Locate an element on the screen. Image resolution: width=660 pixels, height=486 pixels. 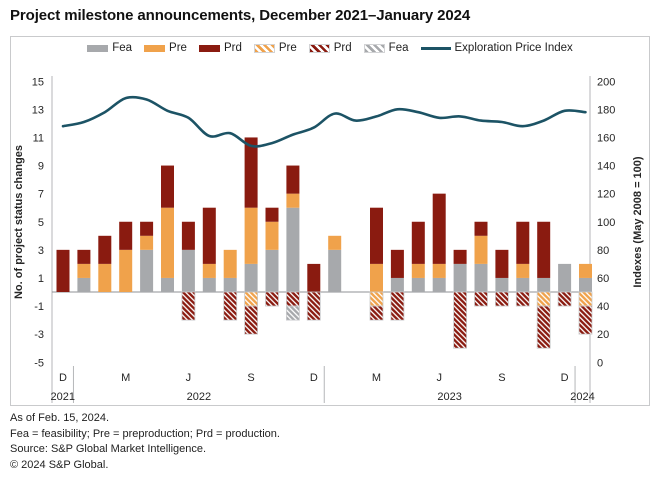
bar-segment-fea-dec-2023 is located at coordinates (565, 277).